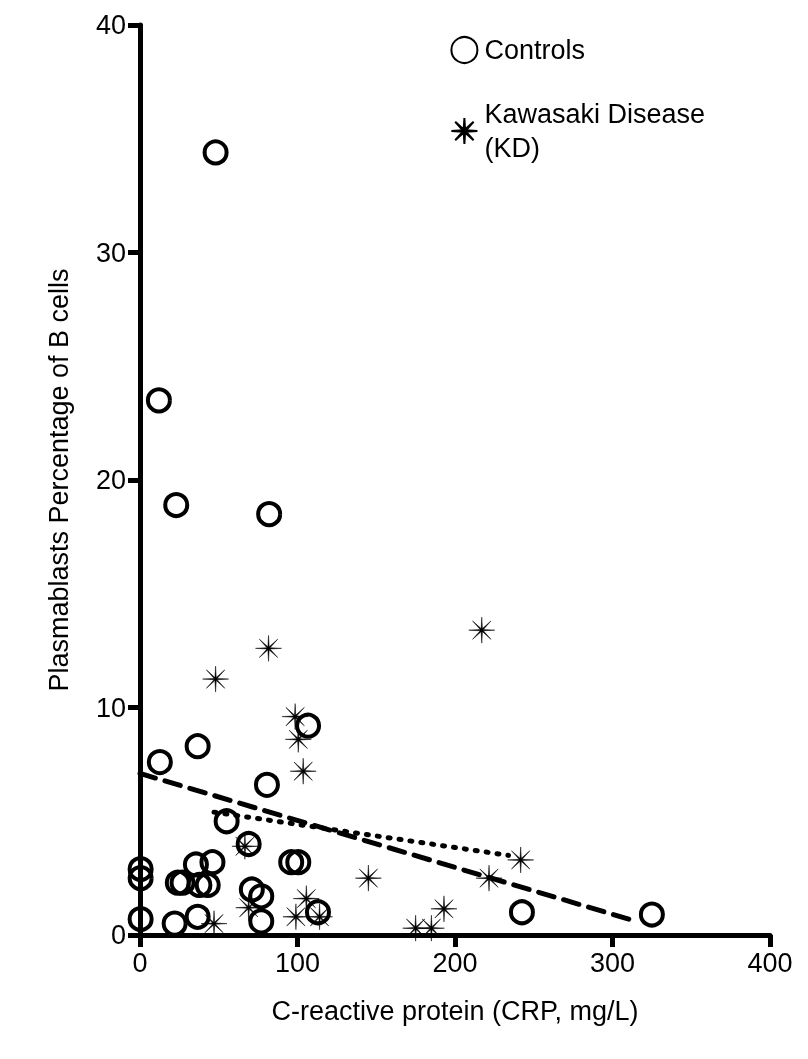 This screenshot has width=808, height=1059. Describe the element at coordinates (118, 935) in the screenshot. I see `y-tick-label: 0` at that location.